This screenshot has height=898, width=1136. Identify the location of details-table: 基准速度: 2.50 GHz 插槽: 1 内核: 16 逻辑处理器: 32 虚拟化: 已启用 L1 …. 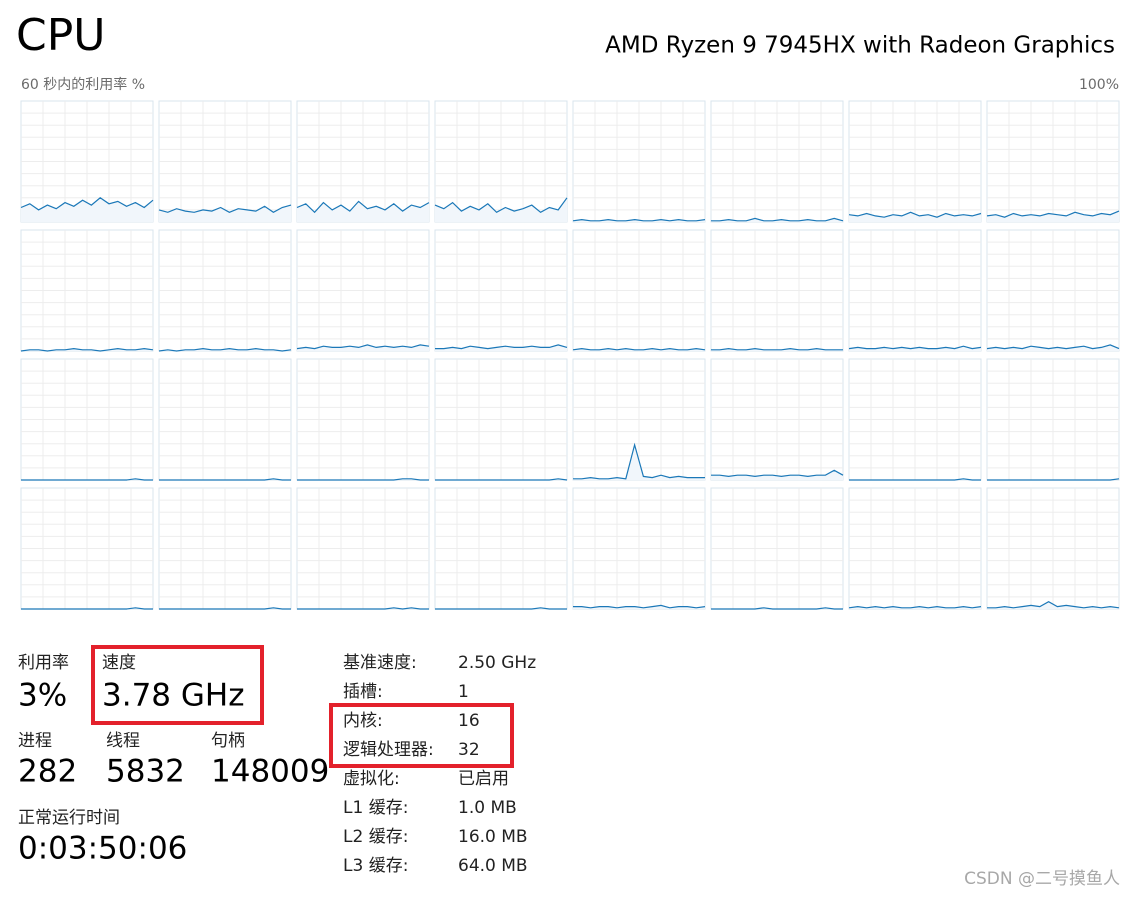
(439, 764).